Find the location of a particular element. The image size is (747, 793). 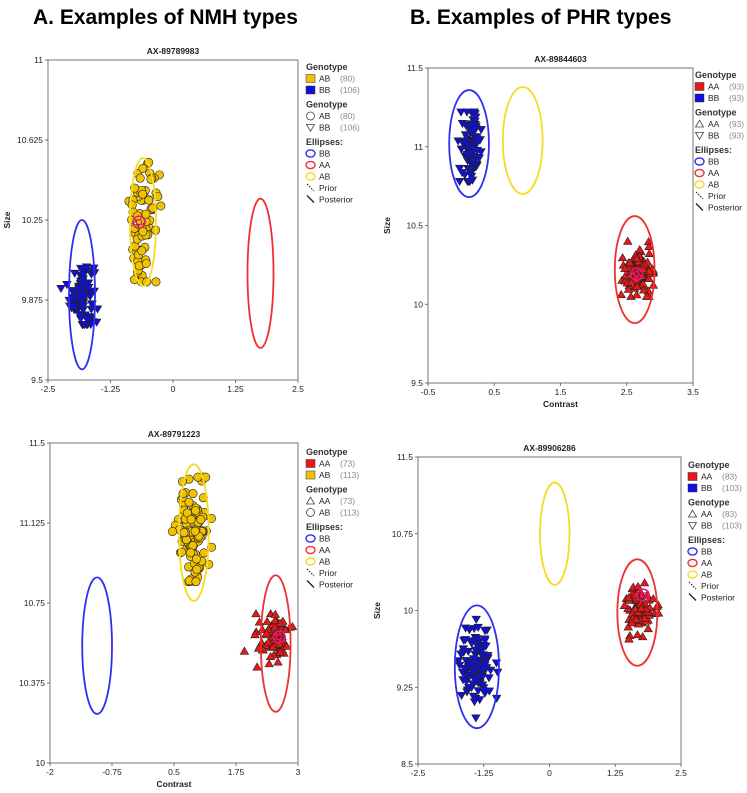

legend-ellipse-label: AA is located at coordinates (325, 165).